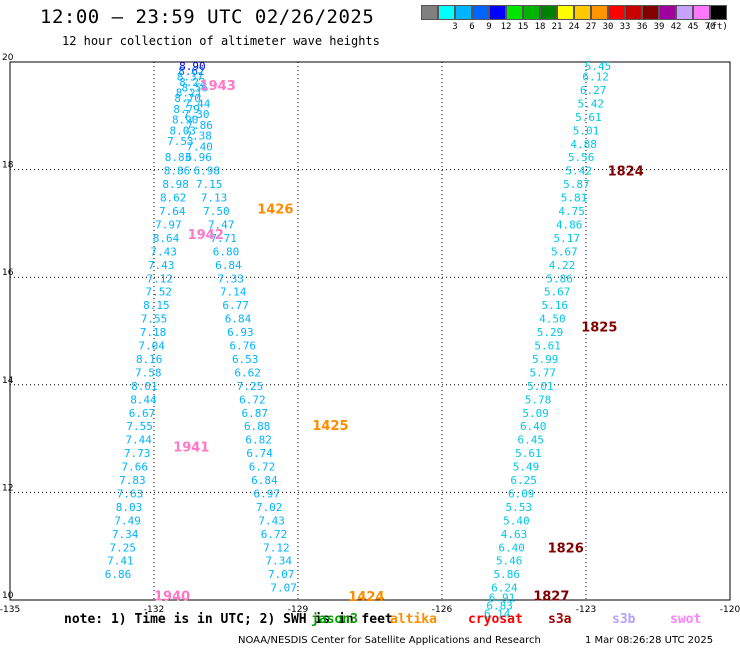 This screenshot has height=650, width=740. What do you see at coordinates (257, 426) in the screenshot?
I see `wave-height-label: 6.88` at bounding box center [257, 426].